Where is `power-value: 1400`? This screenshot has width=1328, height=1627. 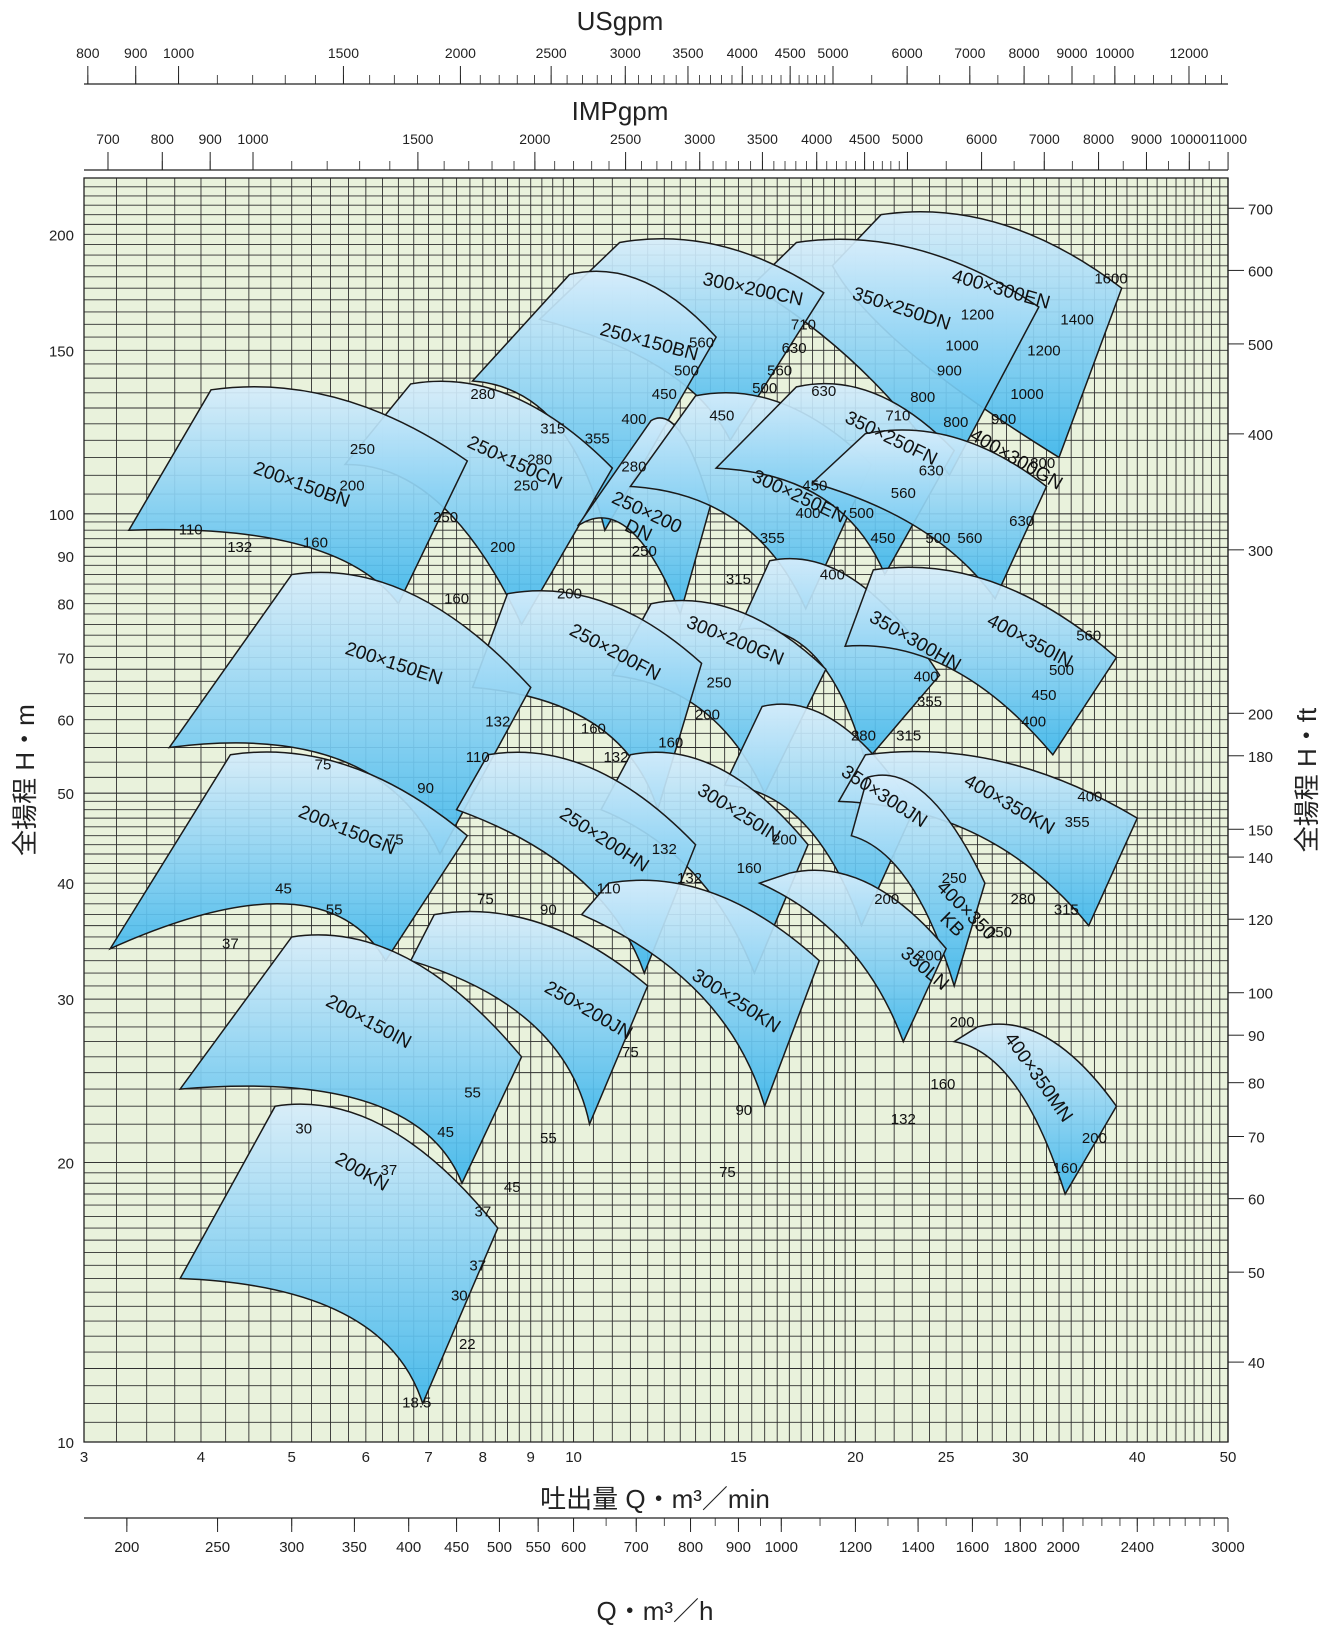 power-value: 1400 is located at coordinates (1076, 319).